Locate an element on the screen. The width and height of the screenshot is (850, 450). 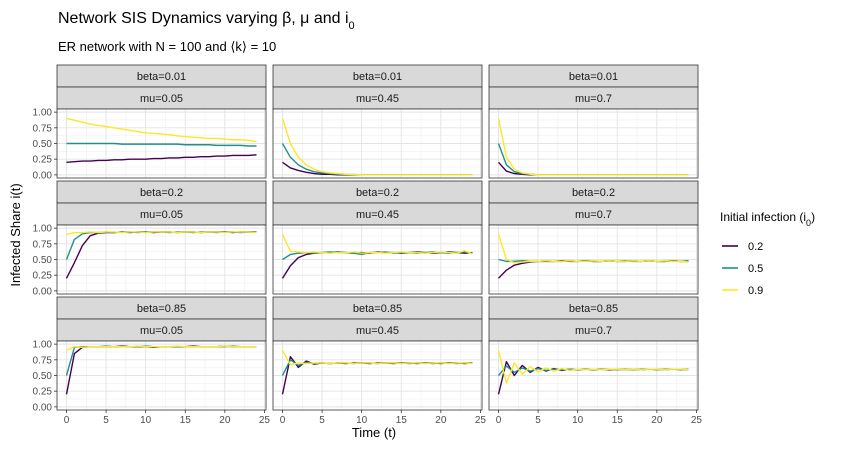
legend-title: Initial infection (i0) is located at coordinates (767, 219).